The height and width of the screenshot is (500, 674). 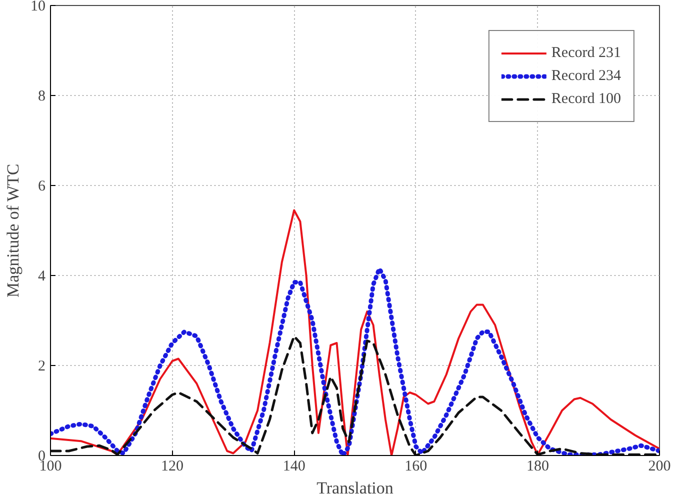 I want to click on y-axis-title: Magnitude of WTC, so click(x=13, y=231).